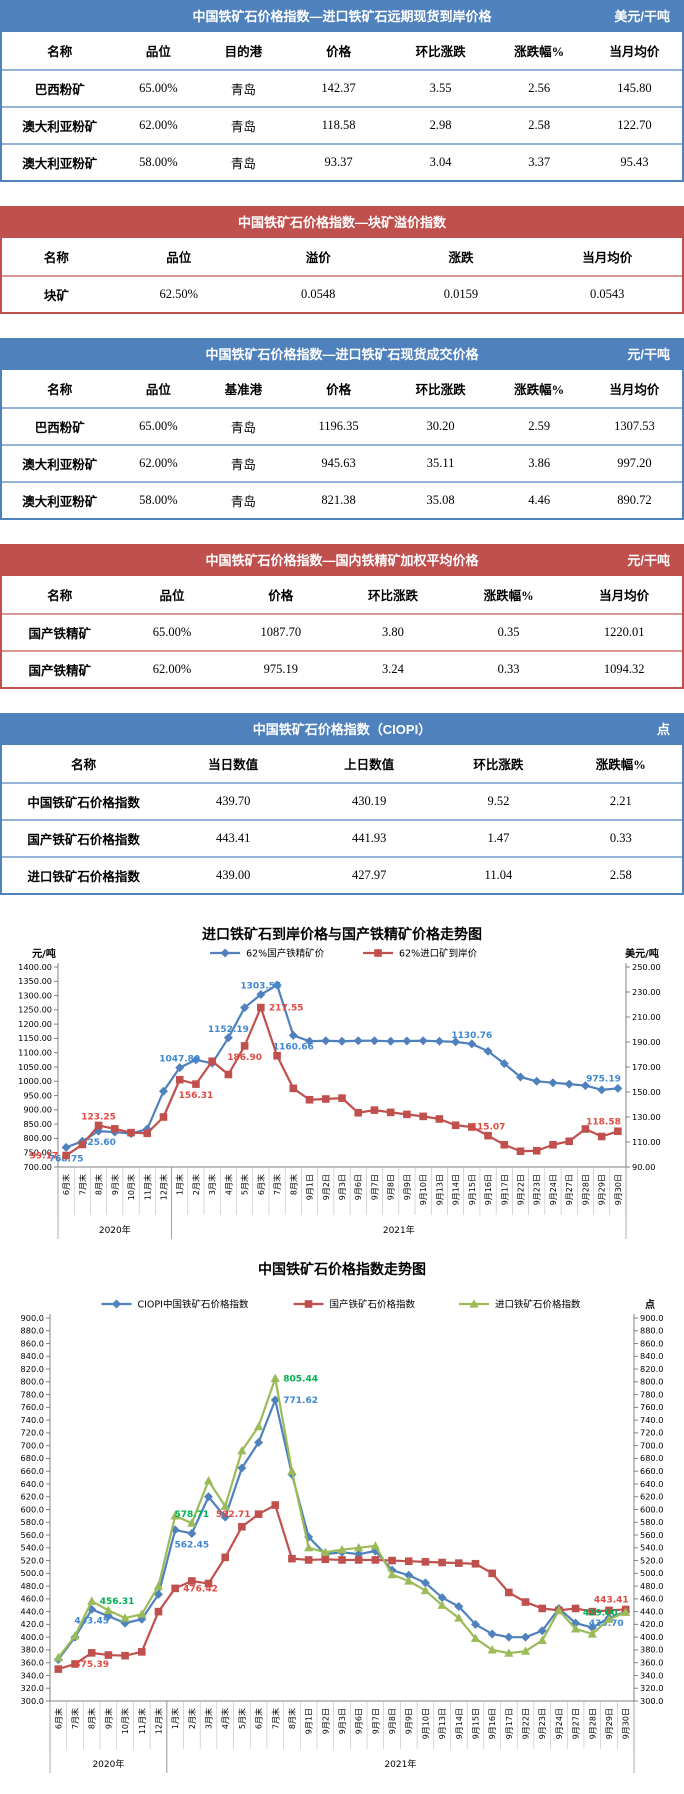  What do you see at coordinates (35, 1038) in the screenshot?
I see `left-axis-tick: 1150.00` at bounding box center [35, 1038].